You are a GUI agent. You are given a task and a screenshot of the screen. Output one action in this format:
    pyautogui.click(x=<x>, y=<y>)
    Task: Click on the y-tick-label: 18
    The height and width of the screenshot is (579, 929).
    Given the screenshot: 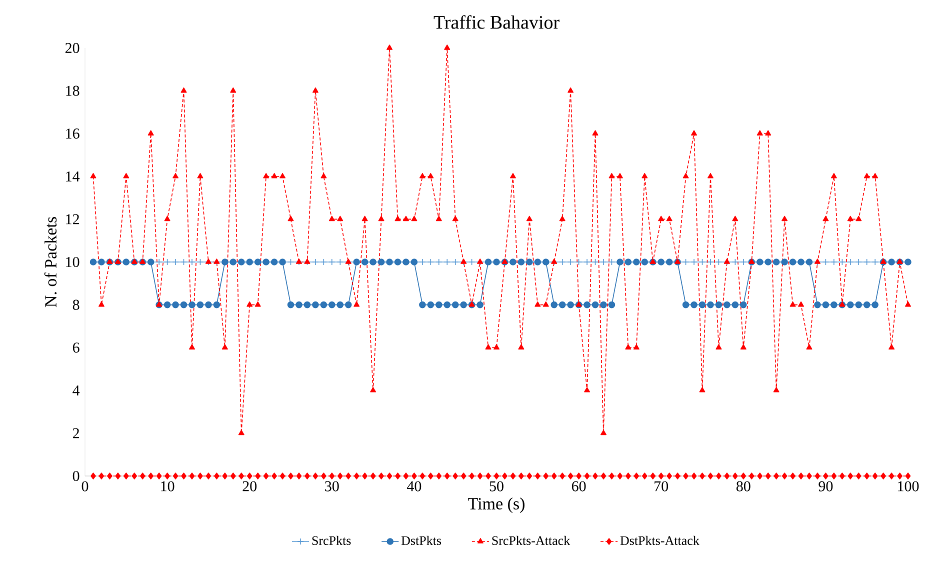 What is the action you would take?
    pyautogui.click(x=73, y=91)
    